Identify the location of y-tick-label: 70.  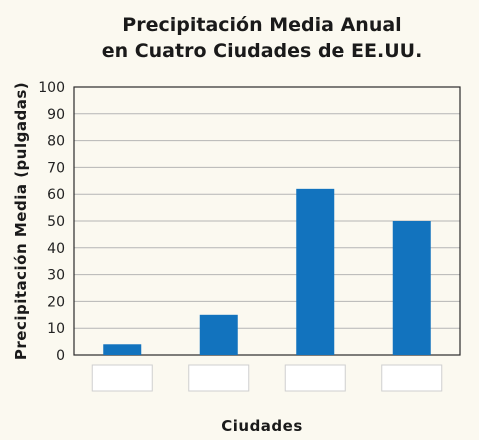
(56, 168).